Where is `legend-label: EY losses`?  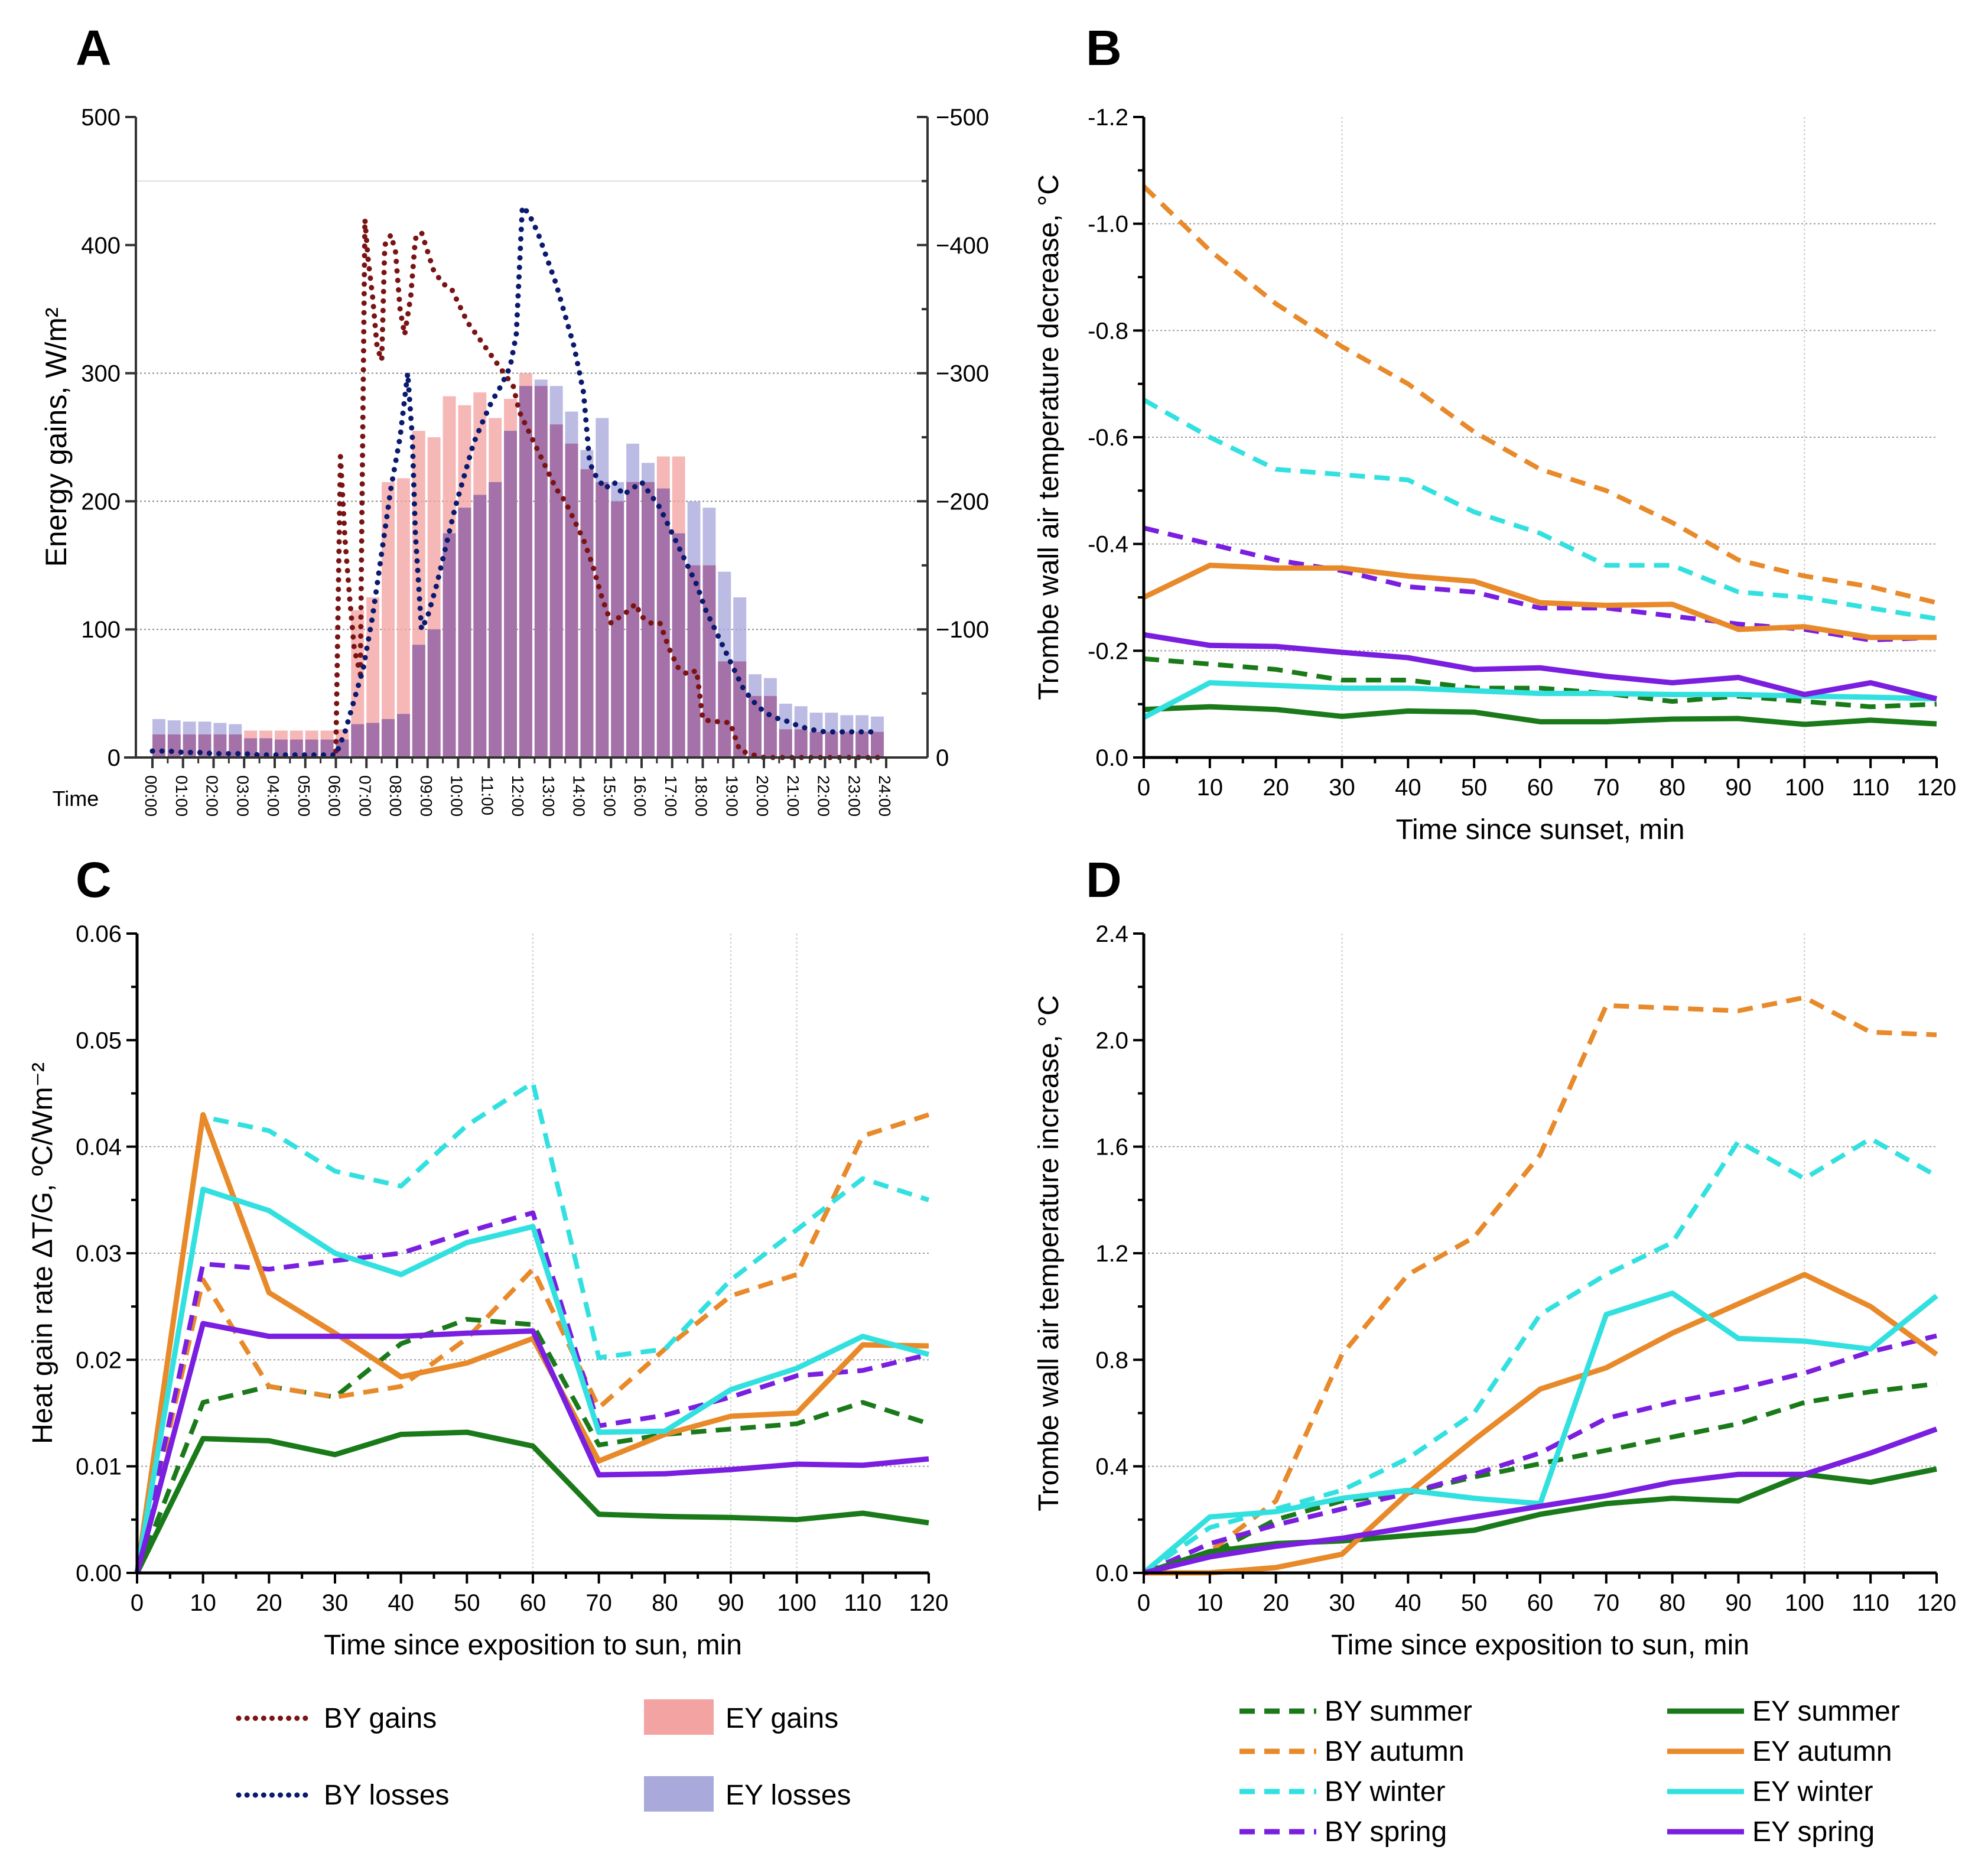 legend-label: EY losses is located at coordinates (788, 1795).